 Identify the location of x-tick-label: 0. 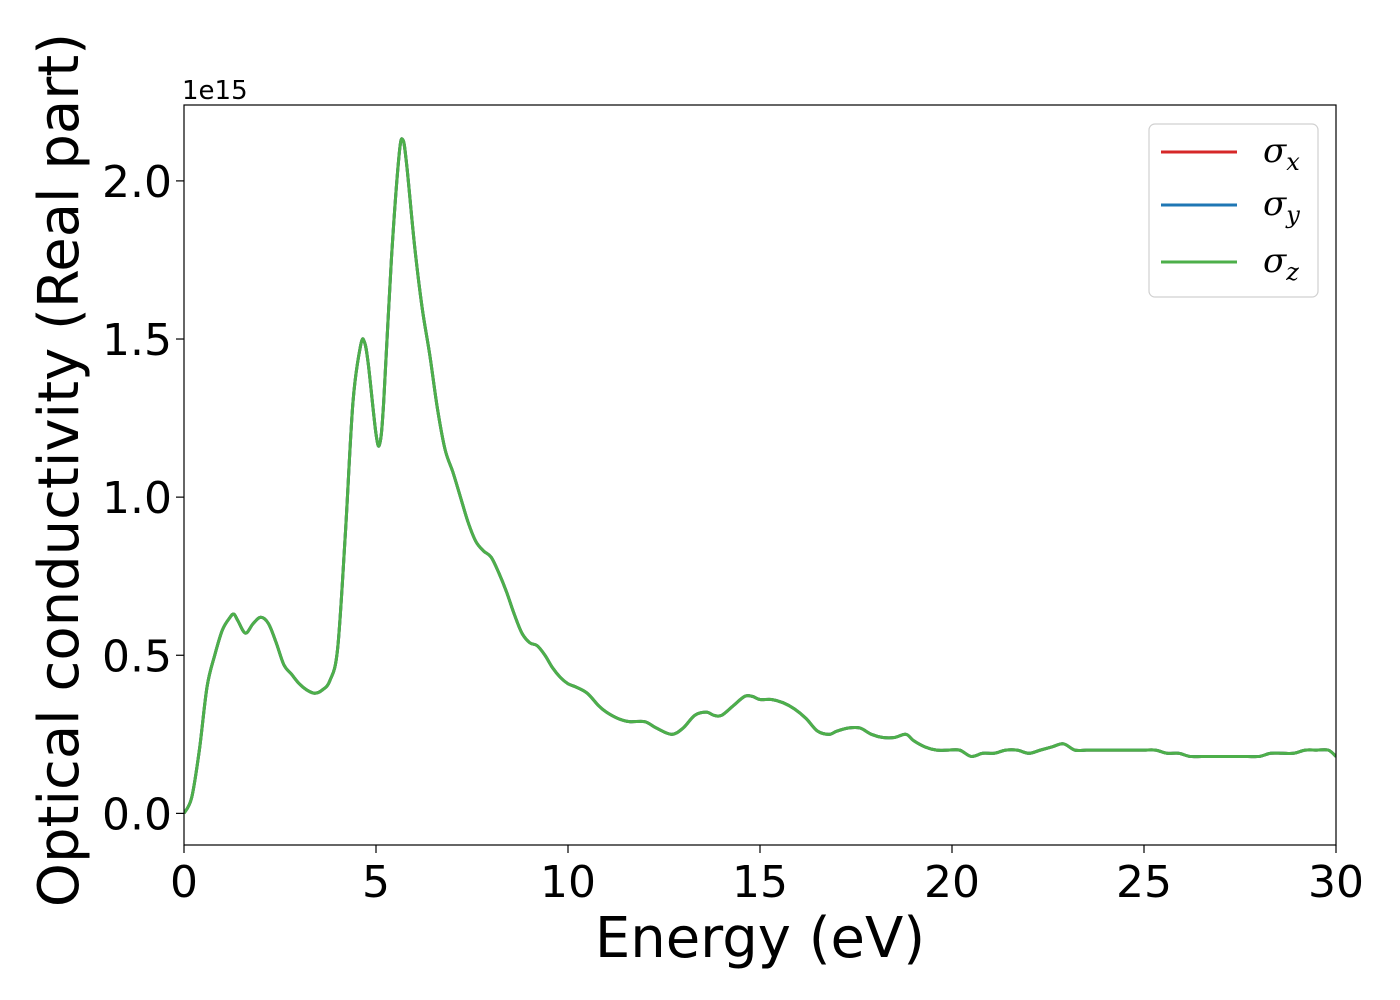
(184, 882).